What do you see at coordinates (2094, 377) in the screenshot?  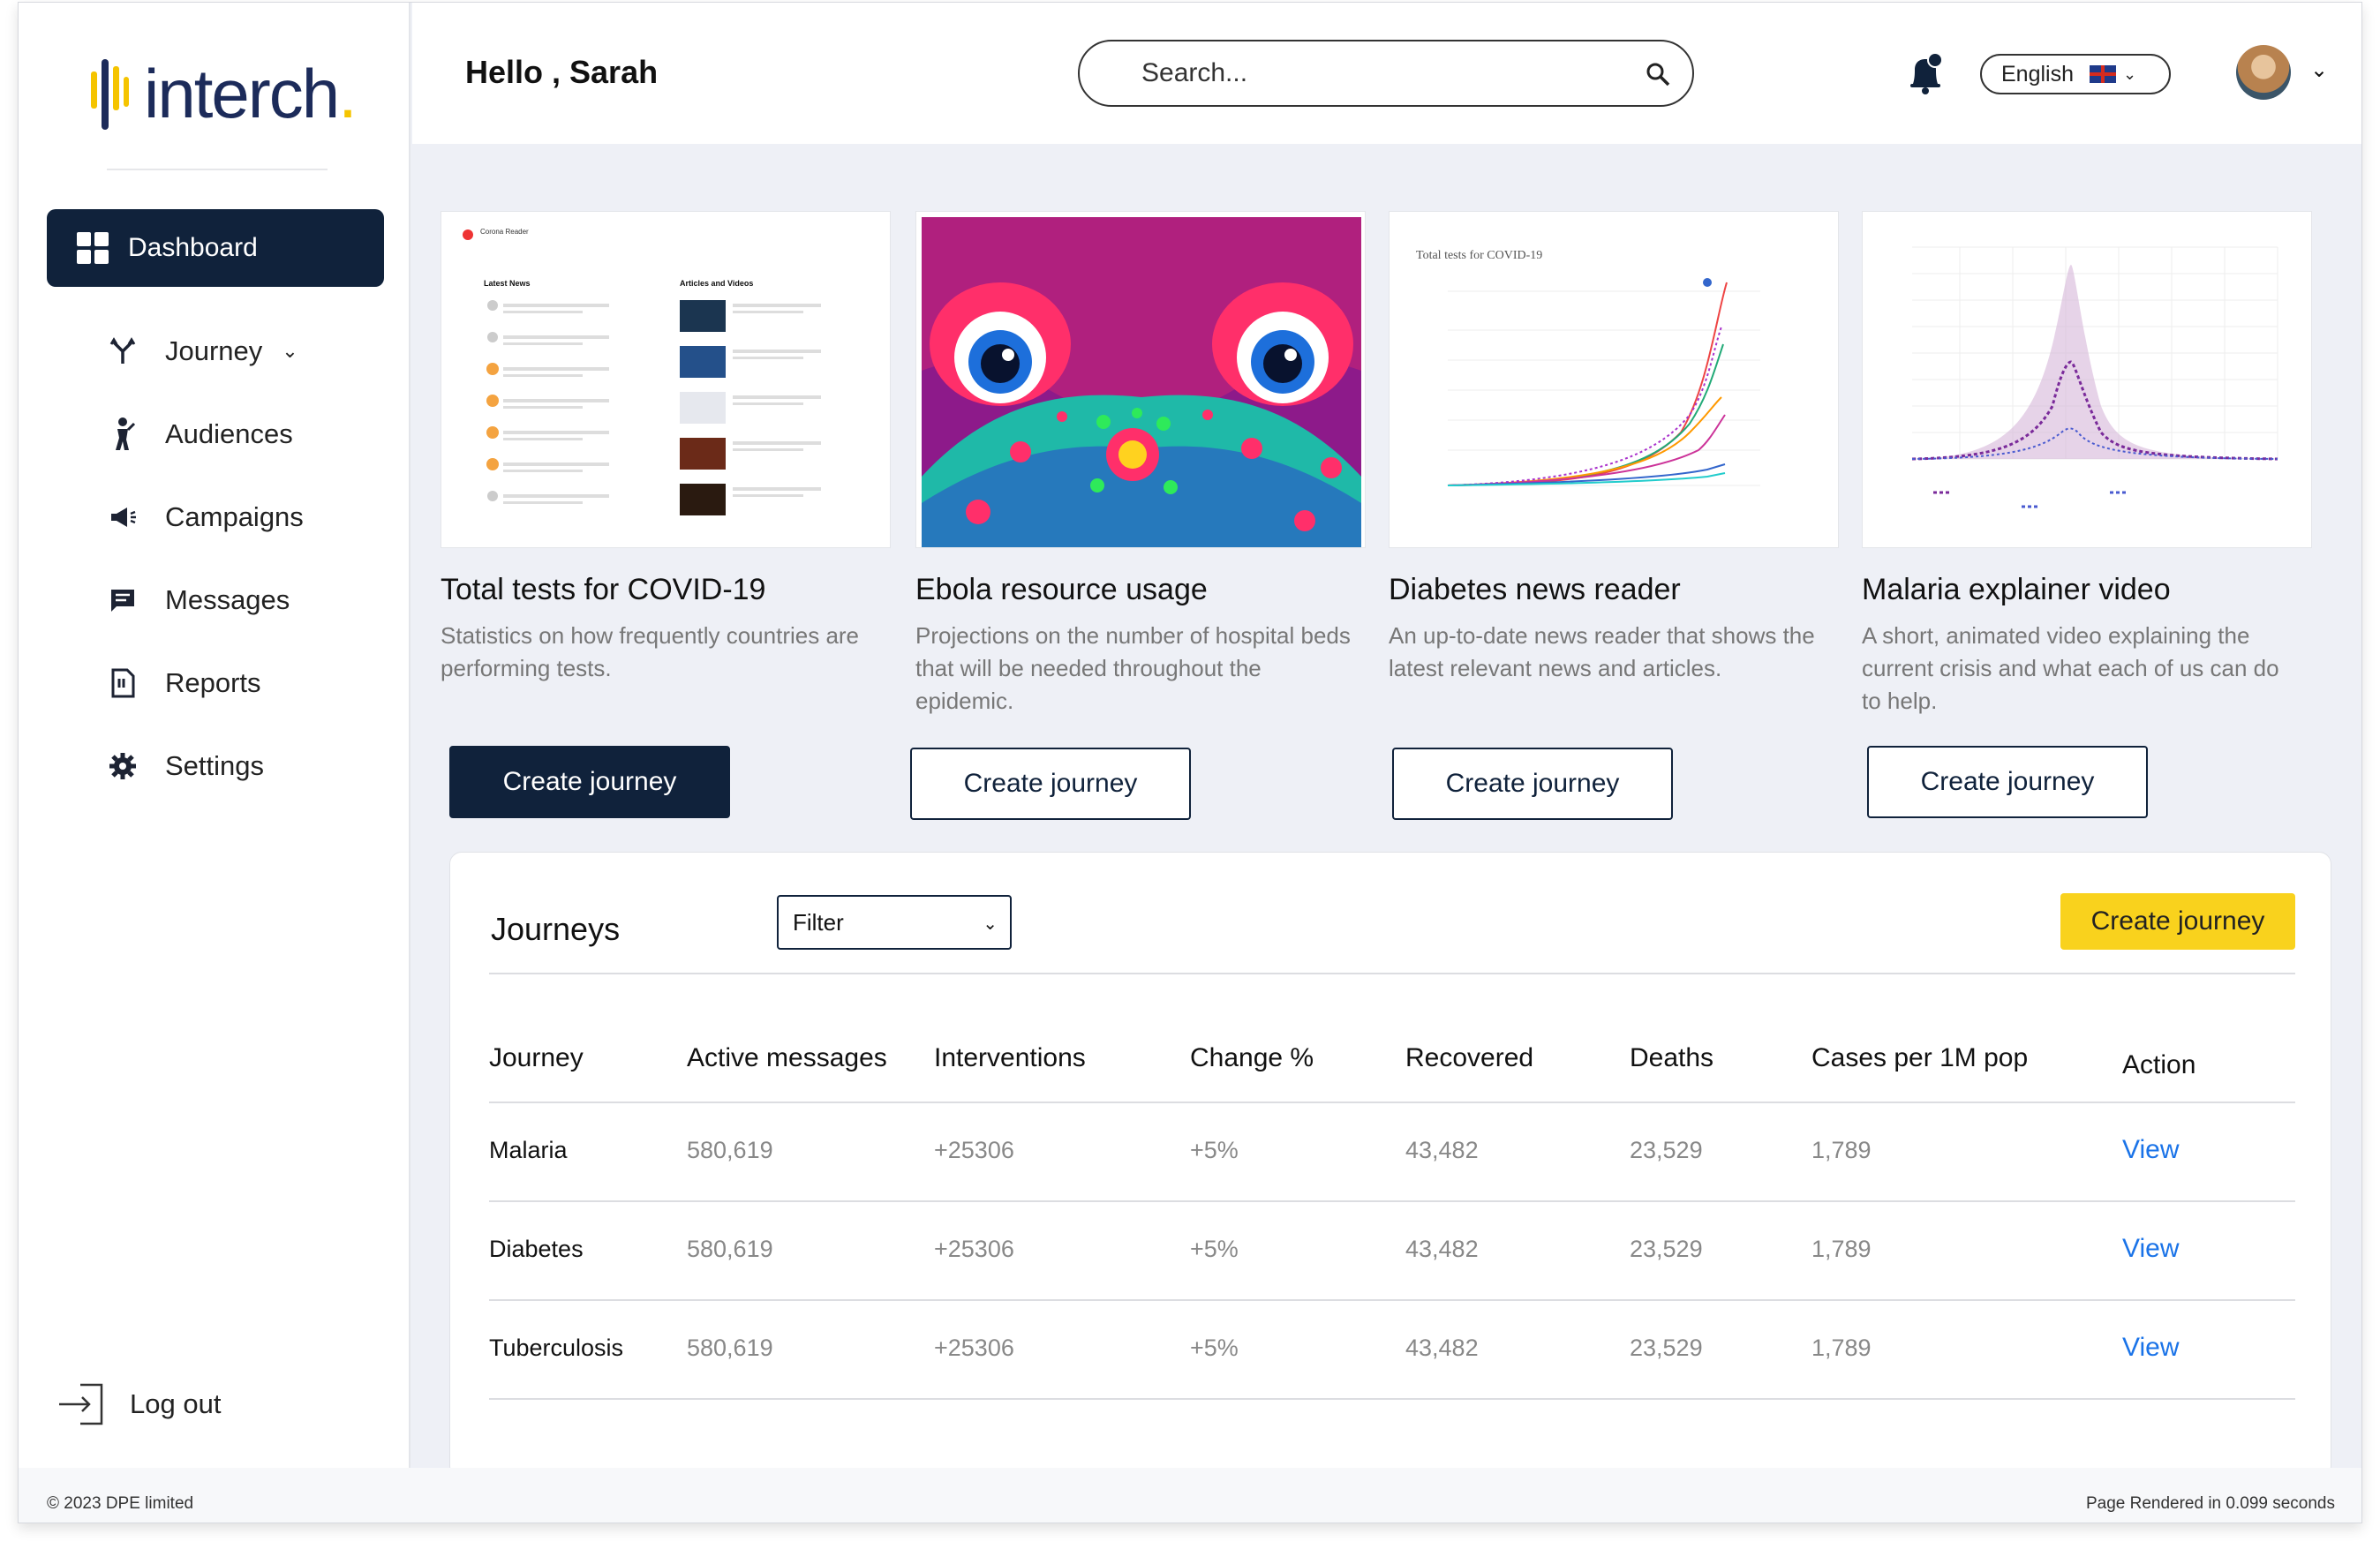 I see `area-chart-illustration` at bounding box center [2094, 377].